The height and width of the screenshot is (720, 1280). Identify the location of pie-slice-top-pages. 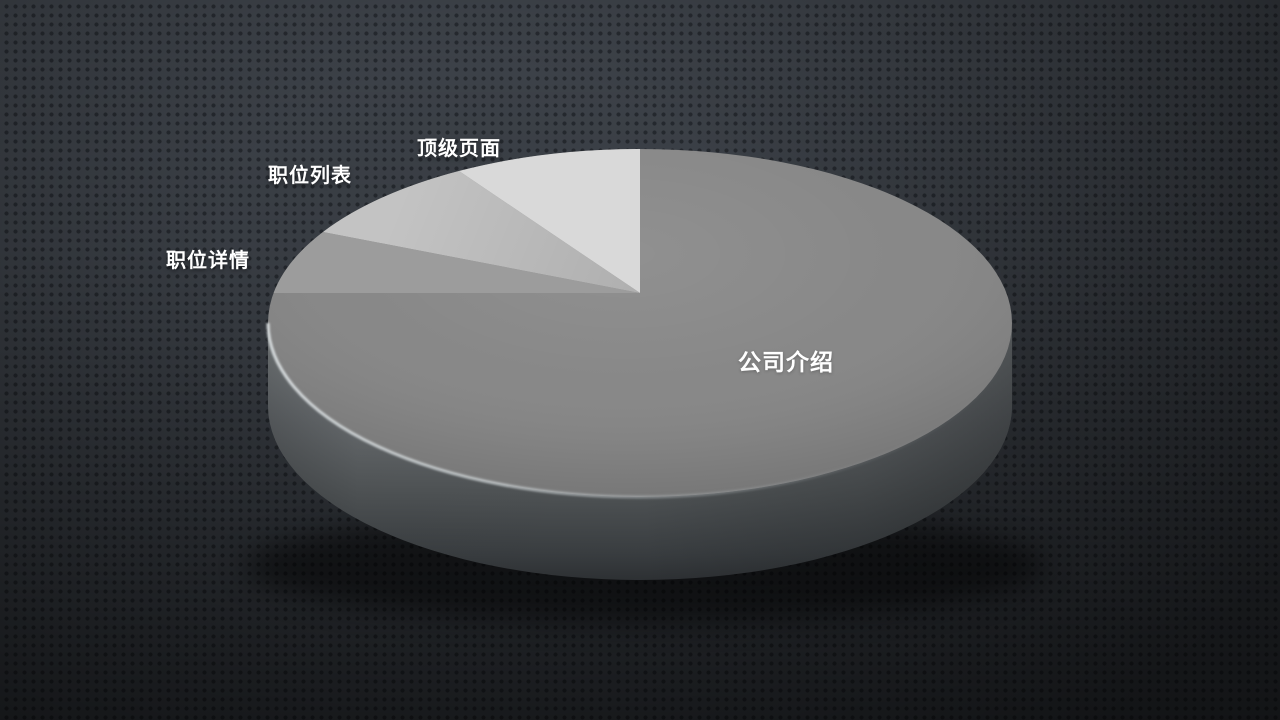
(549, 221).